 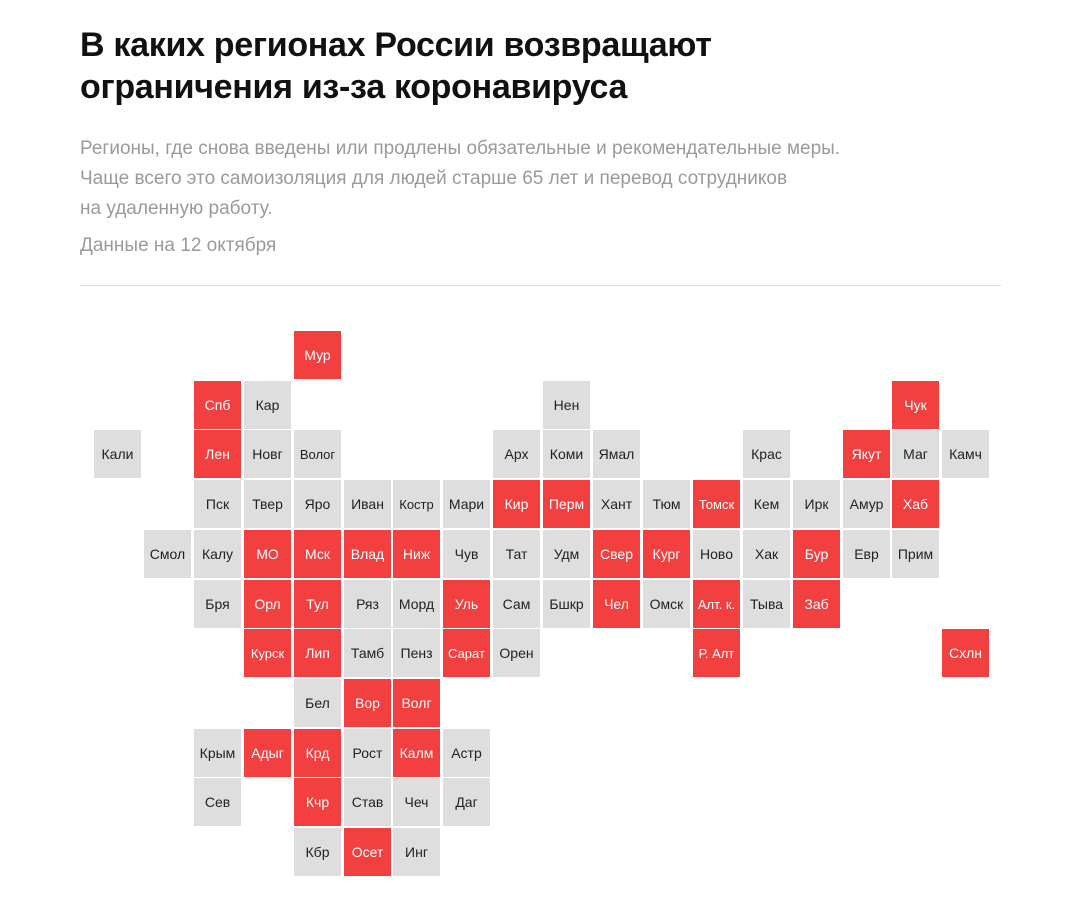 What do you see at coordinates (367, 753) in the screenshot?
I see `region-tile: Рост` at bounding box center [367, 753].